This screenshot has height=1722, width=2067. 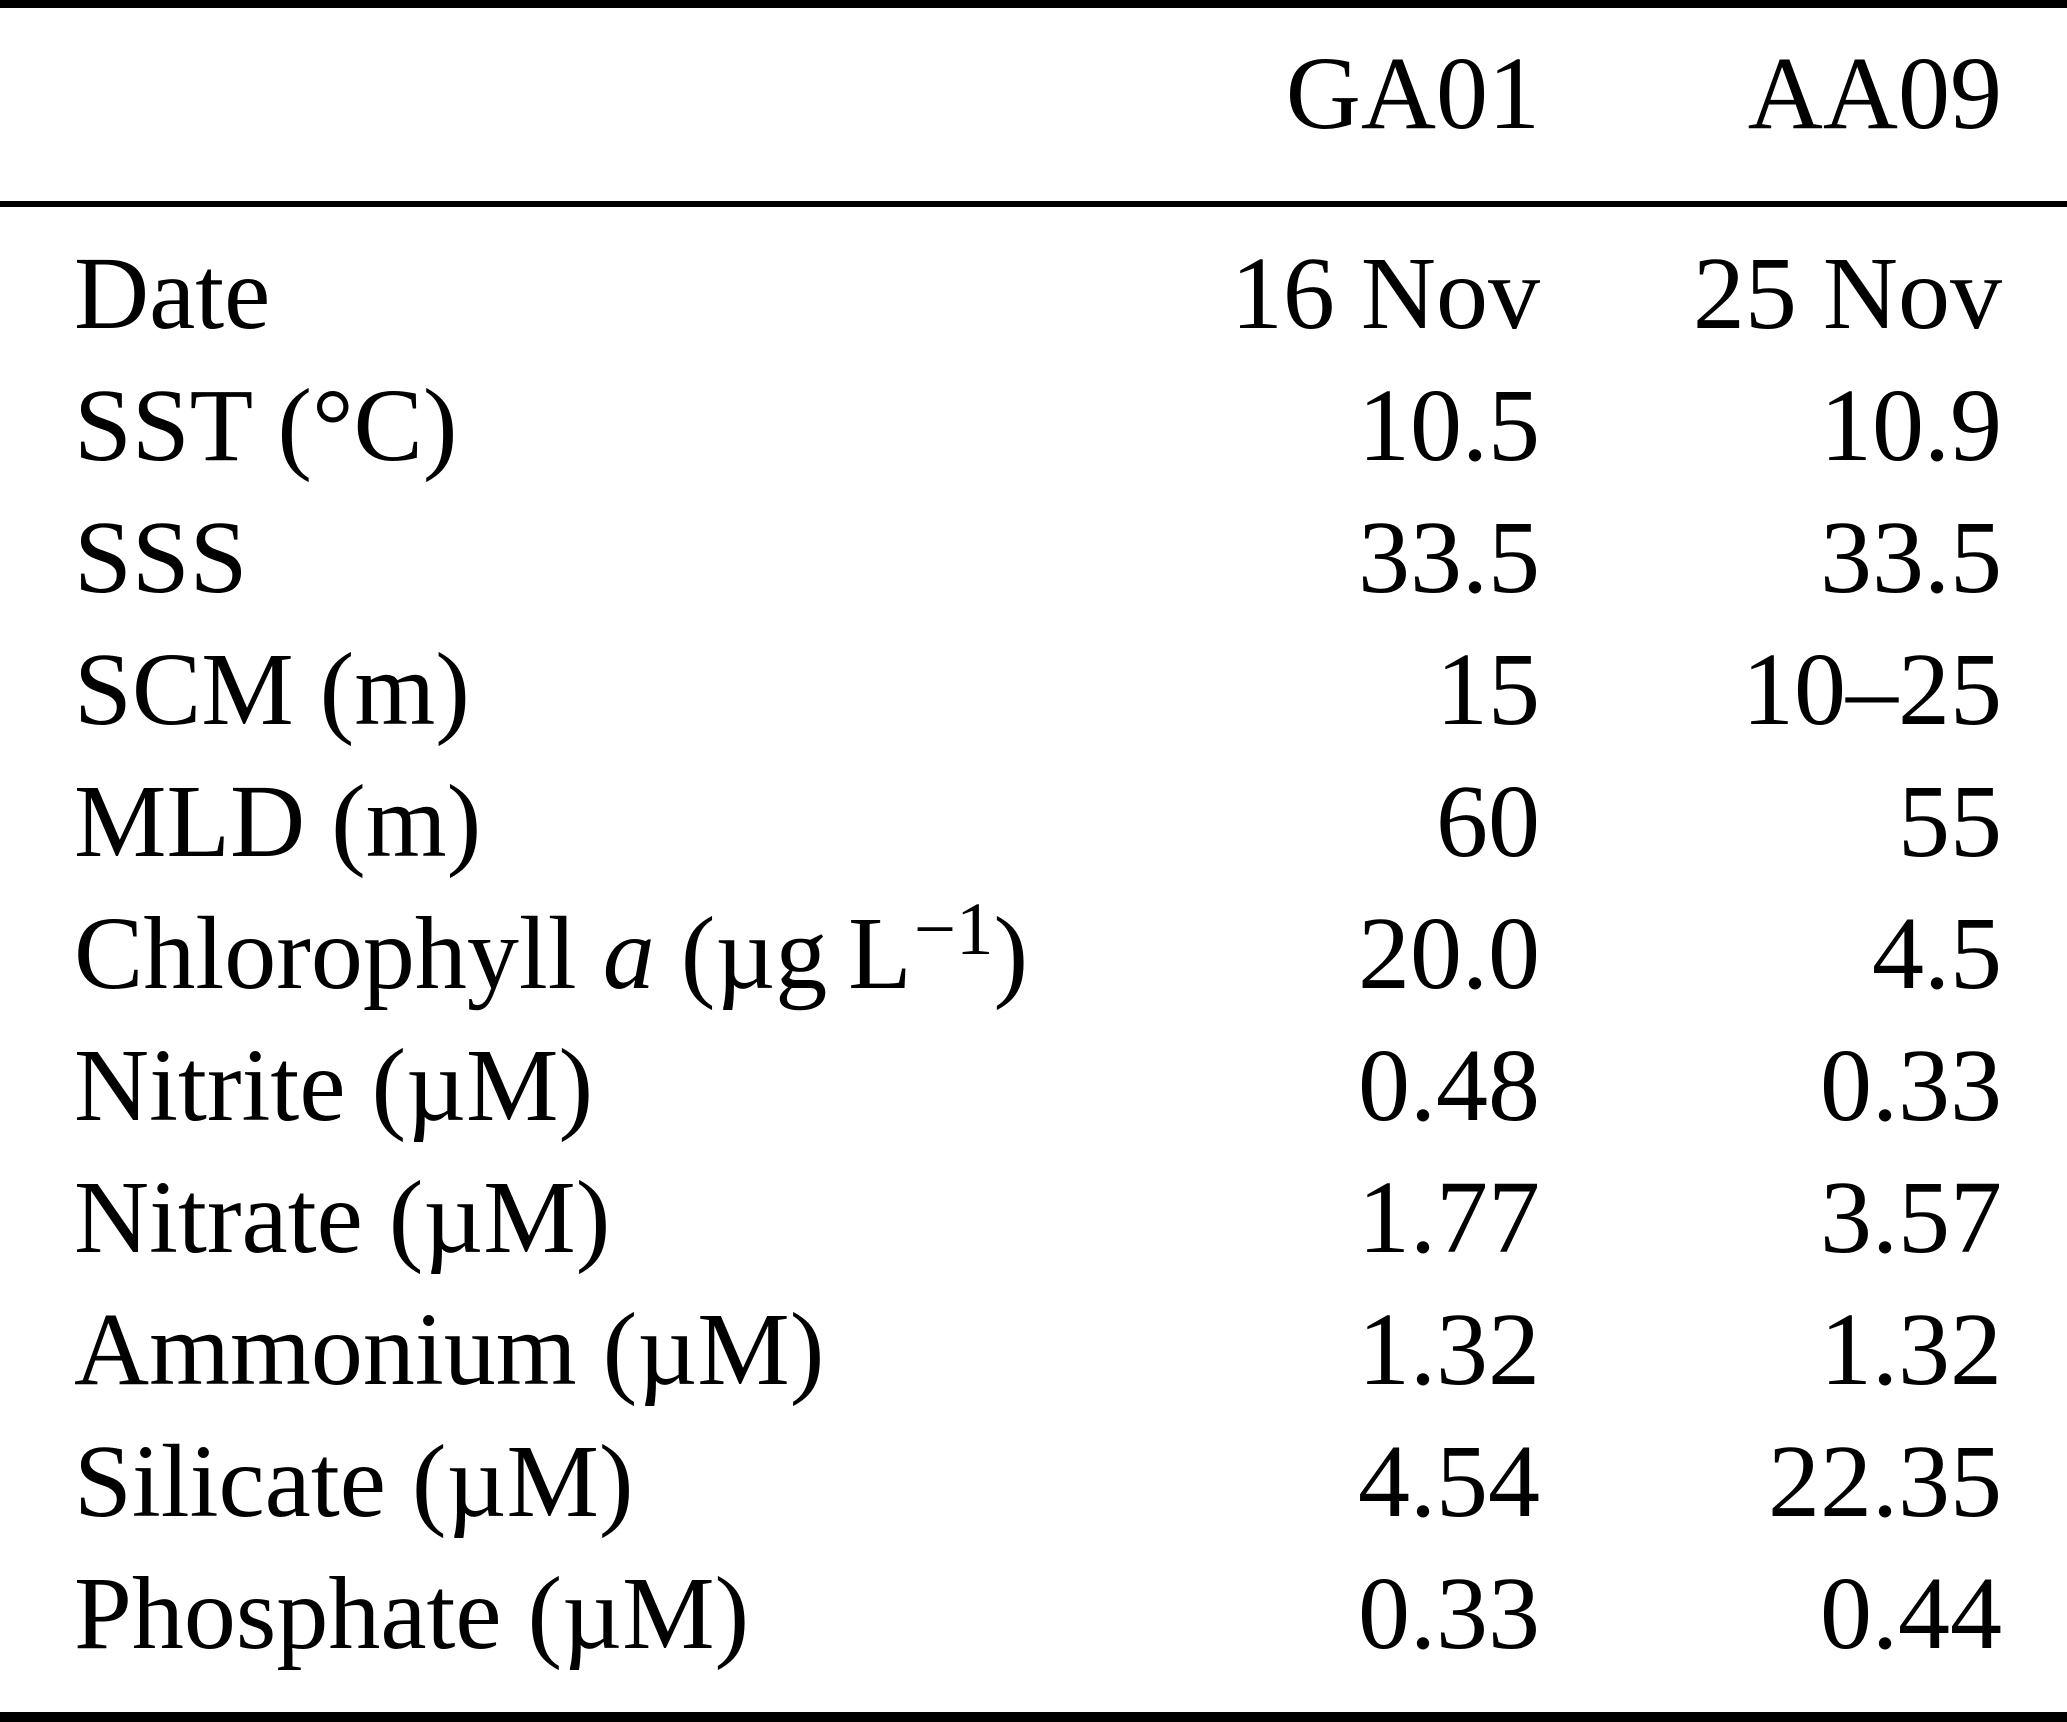 I want to click on value-ga01: 1.77, so click(x=1449, y=1217).